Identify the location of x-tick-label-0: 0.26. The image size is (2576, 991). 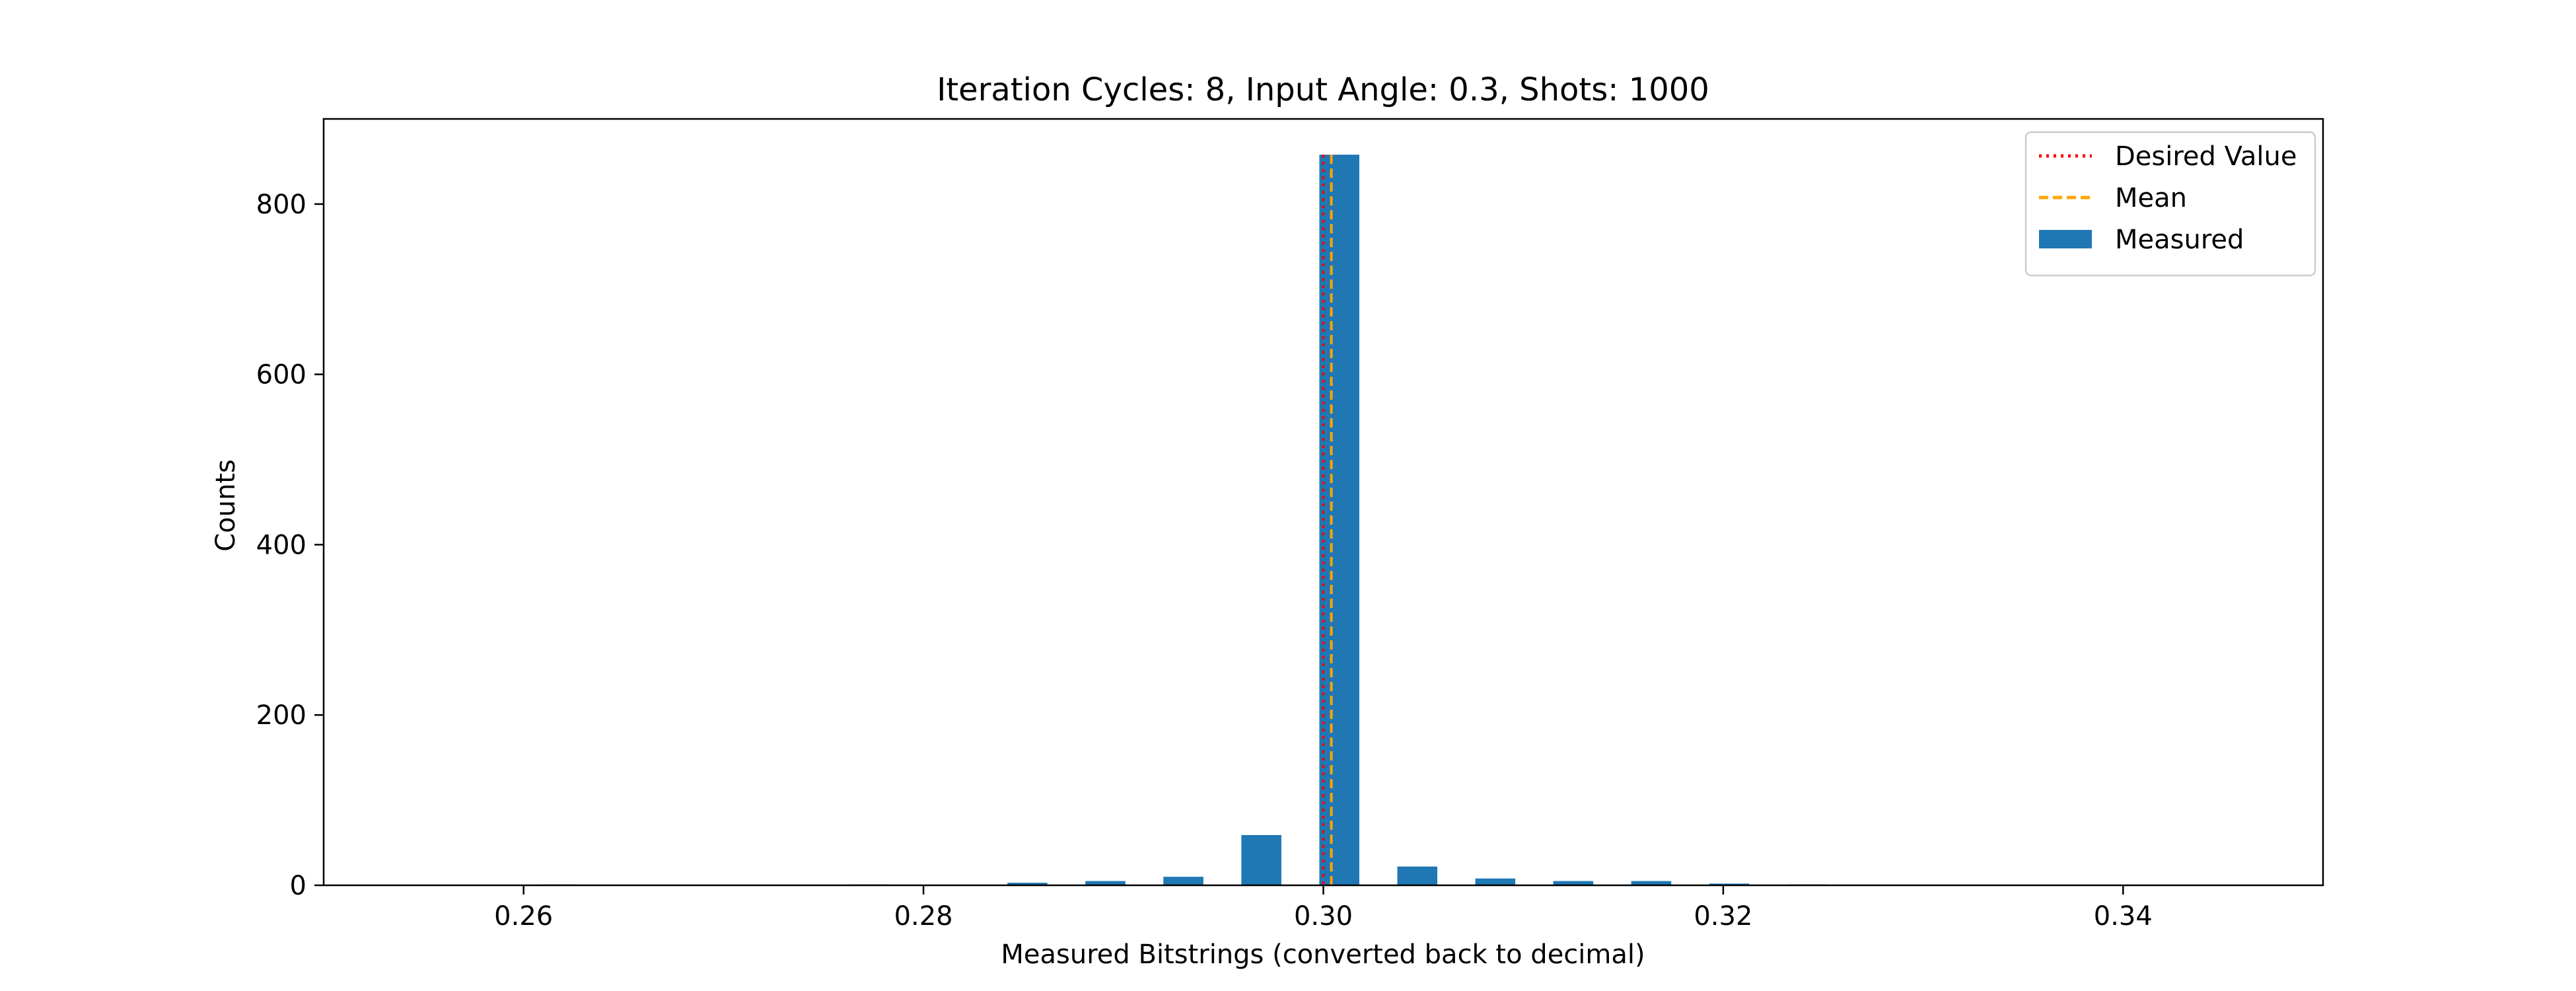
(524, 916).